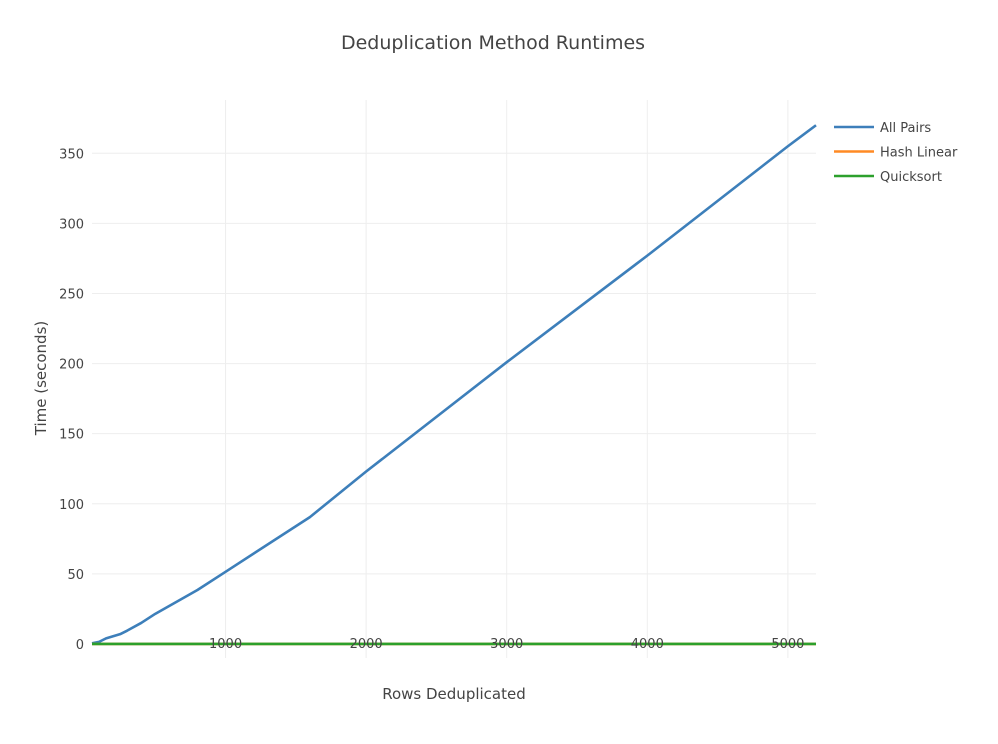 This screenshot has height=744, width=998. Describe the element at coordinates (71, 154) in the screenshot. I see `y-tick-label: 350` at that location.